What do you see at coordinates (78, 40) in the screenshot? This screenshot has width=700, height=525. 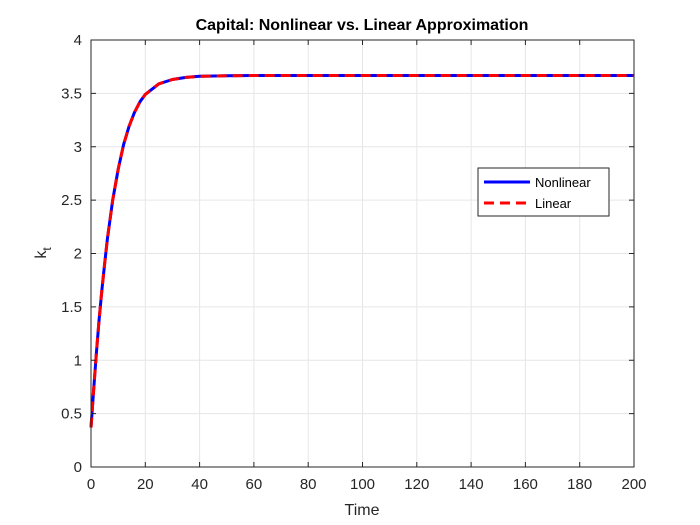 I see `y-tick-label: 4` at bounding box center [78, 40].